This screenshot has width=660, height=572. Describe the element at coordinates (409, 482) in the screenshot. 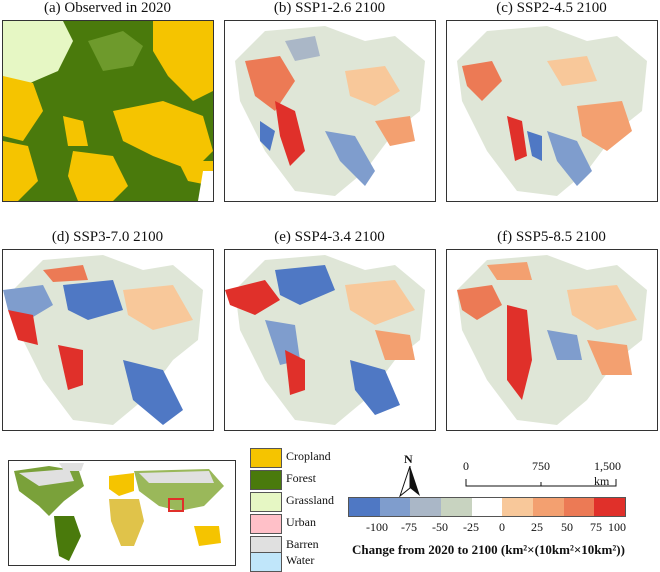

I see `north-arrow-icon` at that location.